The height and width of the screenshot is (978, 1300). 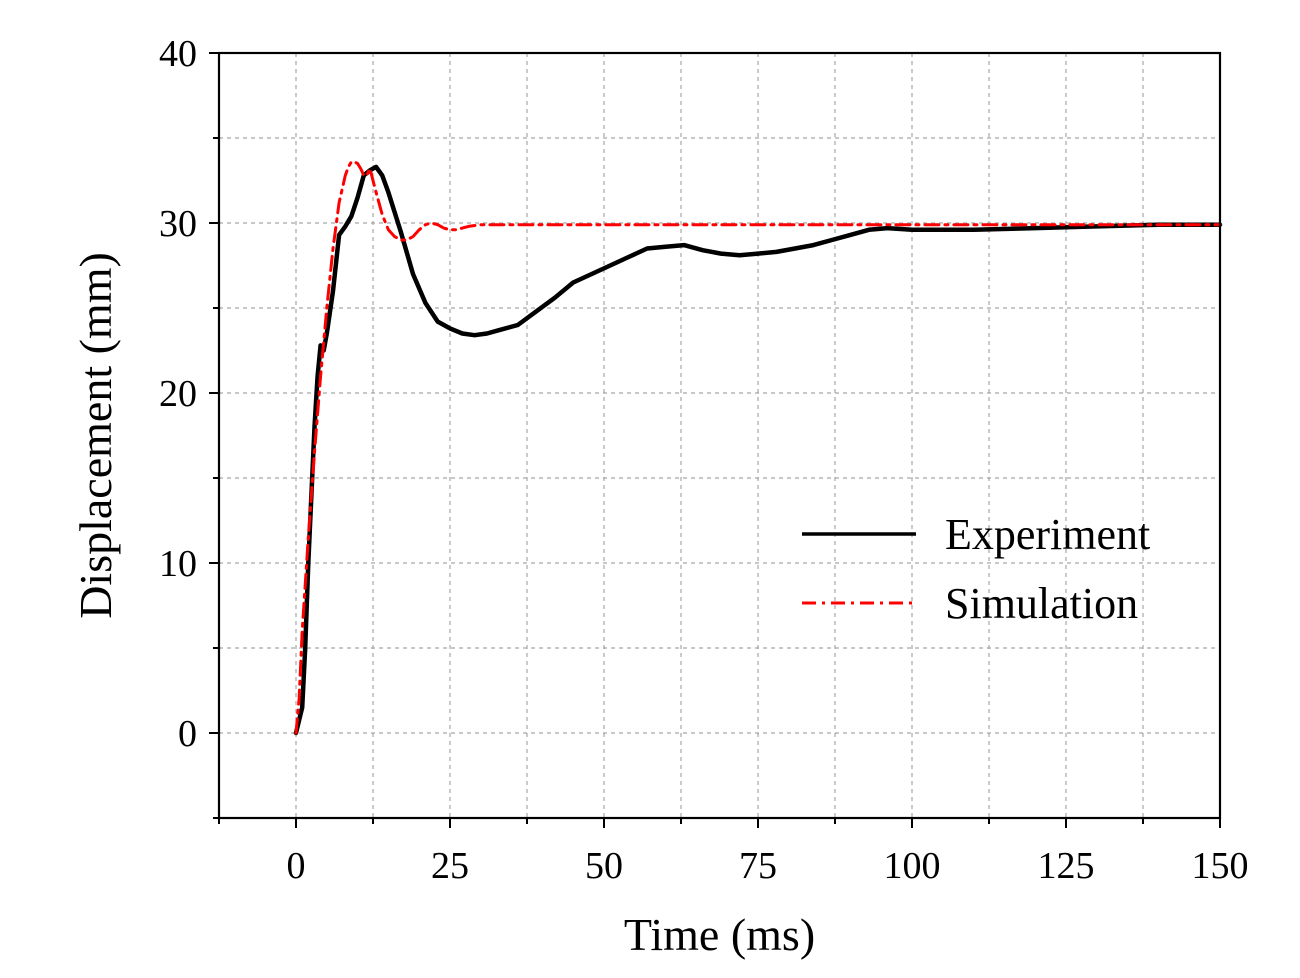 I want to click on y-tick-label: 10, so click(x=178, y=564).